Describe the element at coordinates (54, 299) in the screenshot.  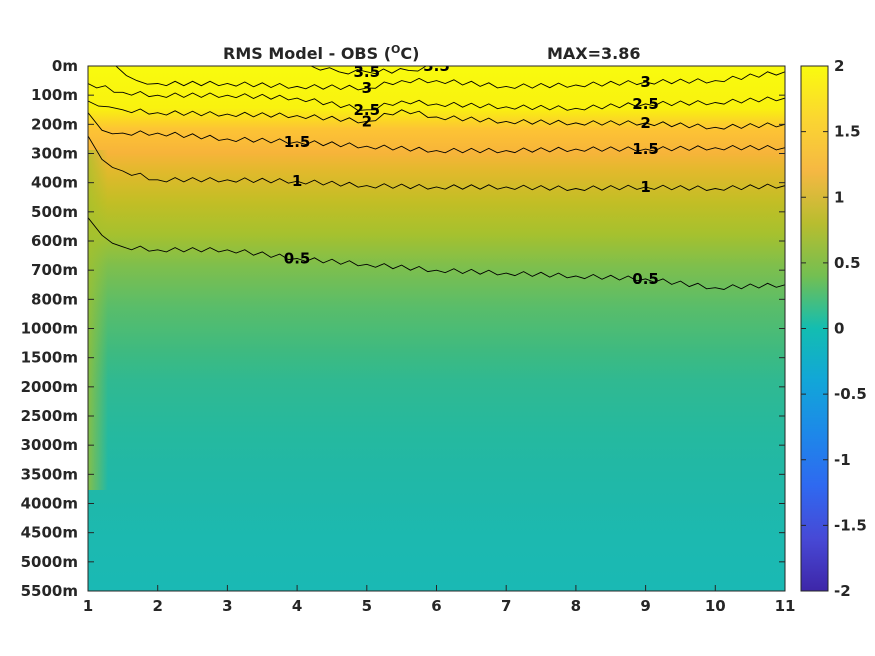
I see `y-tick-label: 800m` at that location.